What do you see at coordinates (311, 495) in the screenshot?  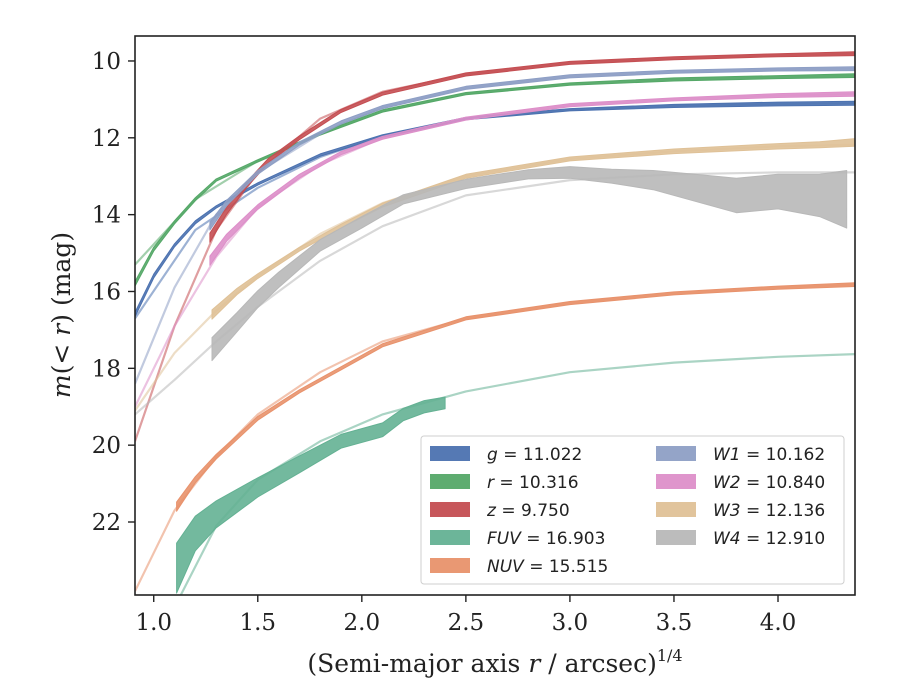 I see `measured-band-fuv` at bounding box center [311, 495].